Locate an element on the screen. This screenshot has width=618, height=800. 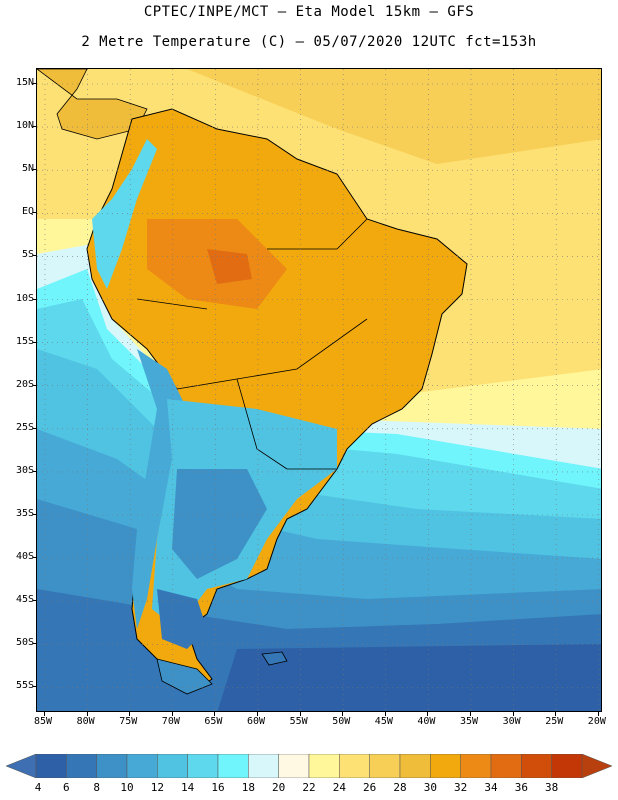
northern-andes is located at coordinates (124, 214).